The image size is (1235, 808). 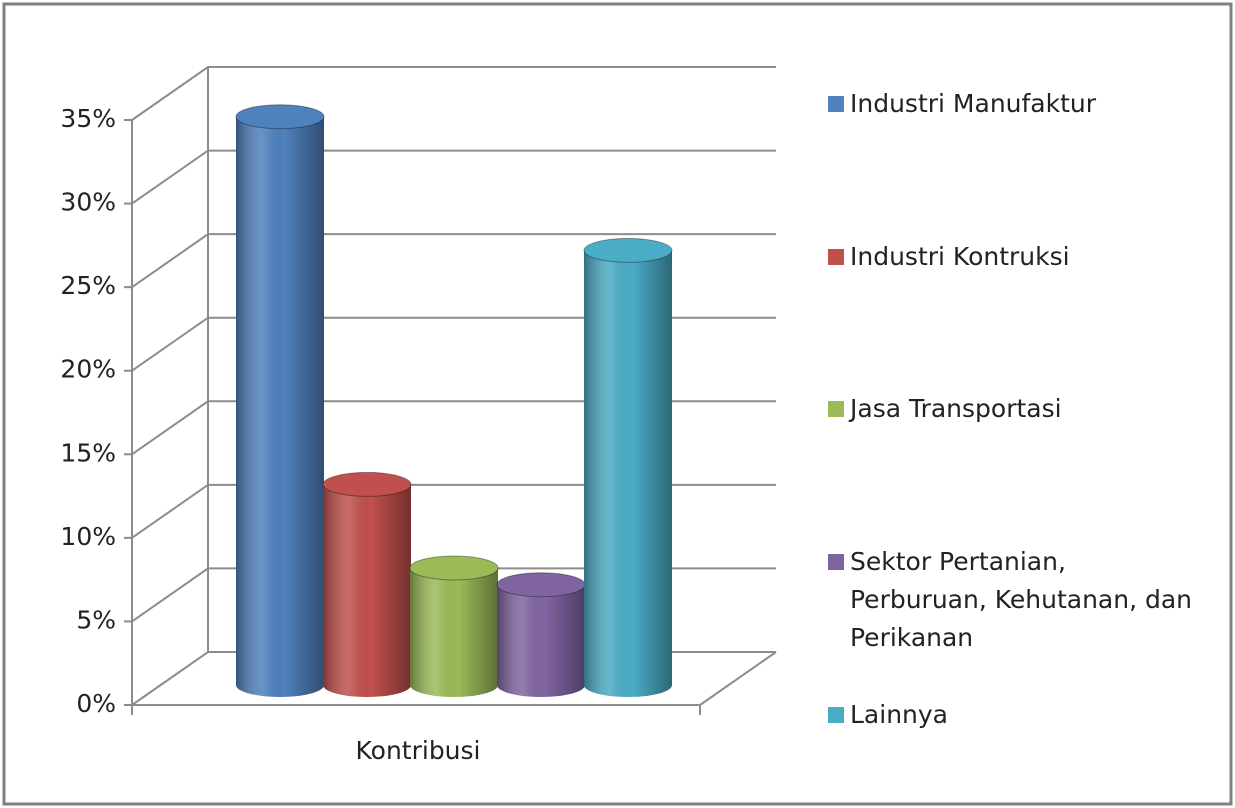 I want to click on legend-label: Lainnya, so click(x=899, y=714).